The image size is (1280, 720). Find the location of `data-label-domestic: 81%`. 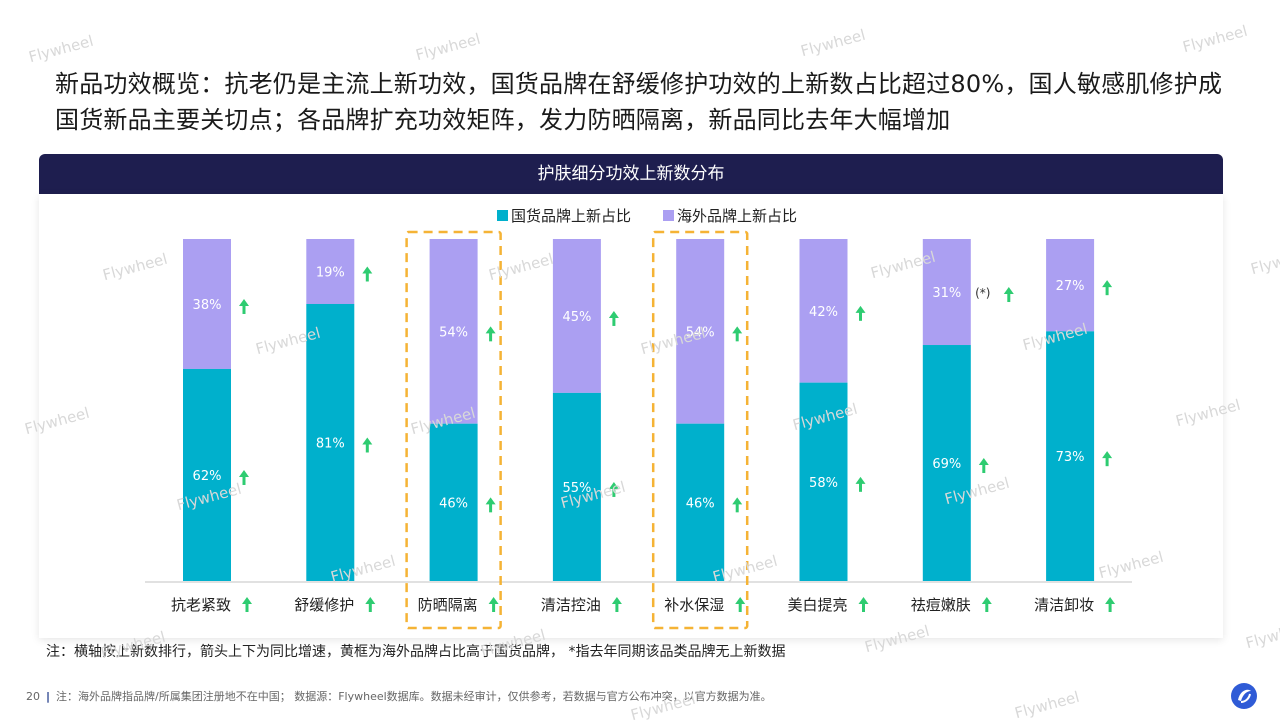

data-label-domestic: 81% is located at coordinates (330, 443).